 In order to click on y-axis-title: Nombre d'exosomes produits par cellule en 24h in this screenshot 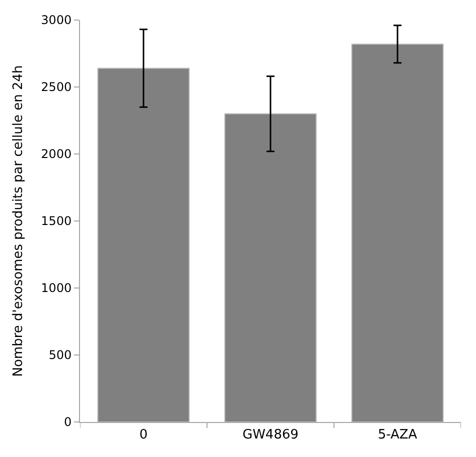, I will do `click(18, 221)`.